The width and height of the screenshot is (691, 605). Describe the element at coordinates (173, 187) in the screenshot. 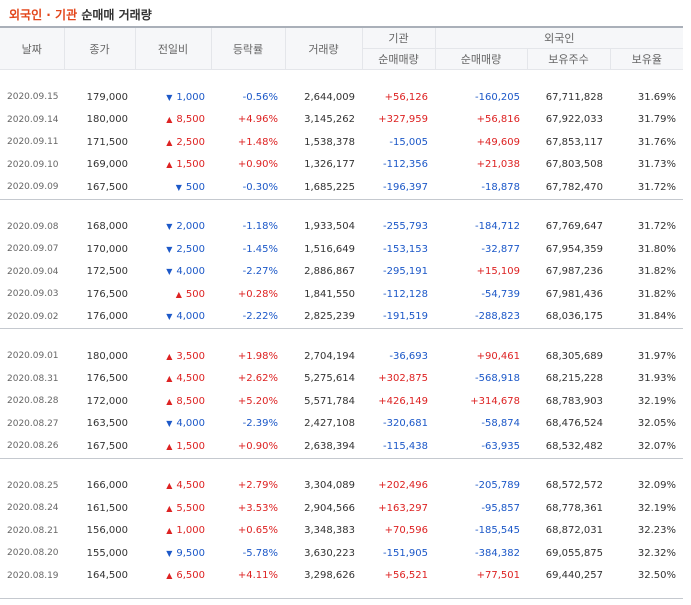

I see `cell-change: ▼ 500` at that location.